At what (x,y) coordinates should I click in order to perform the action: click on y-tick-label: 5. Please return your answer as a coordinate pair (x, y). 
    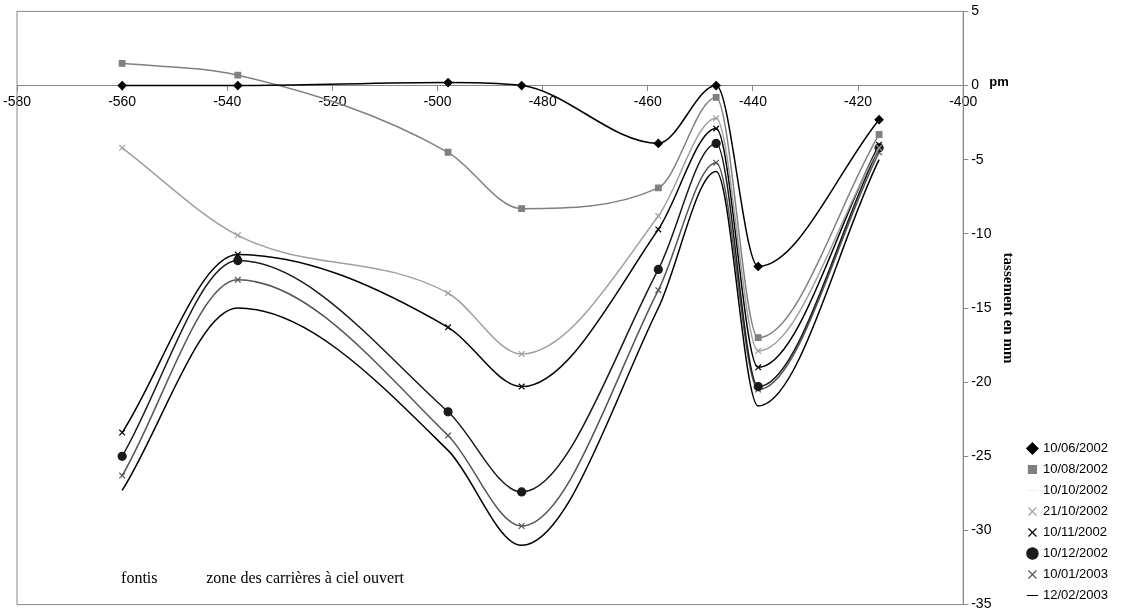
    Looking at the image, I should click on (975, 10).